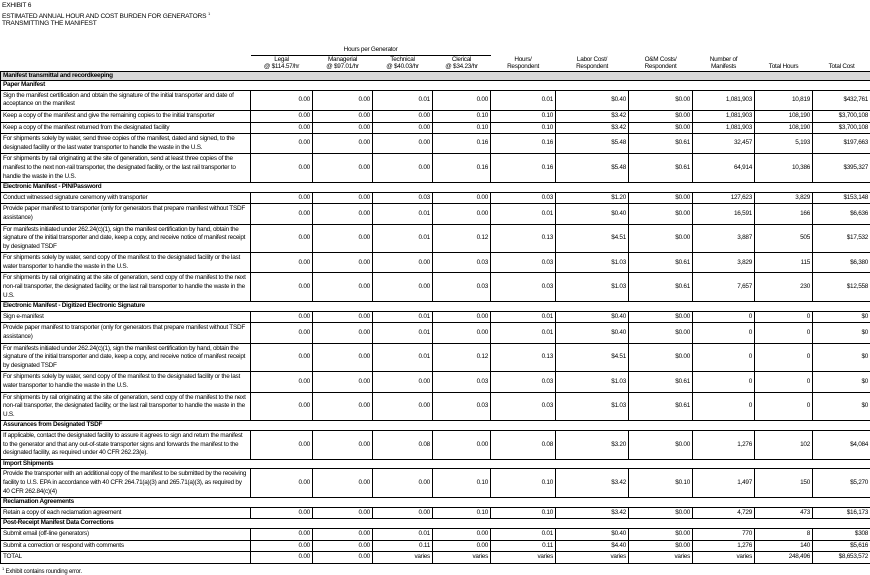 The image size is (870, 575). What do you see at coordinates (44, 572) in the screenshot?
I see `footnote-text: Exhibit contains rounding error.` at bounding box center [44, 572].